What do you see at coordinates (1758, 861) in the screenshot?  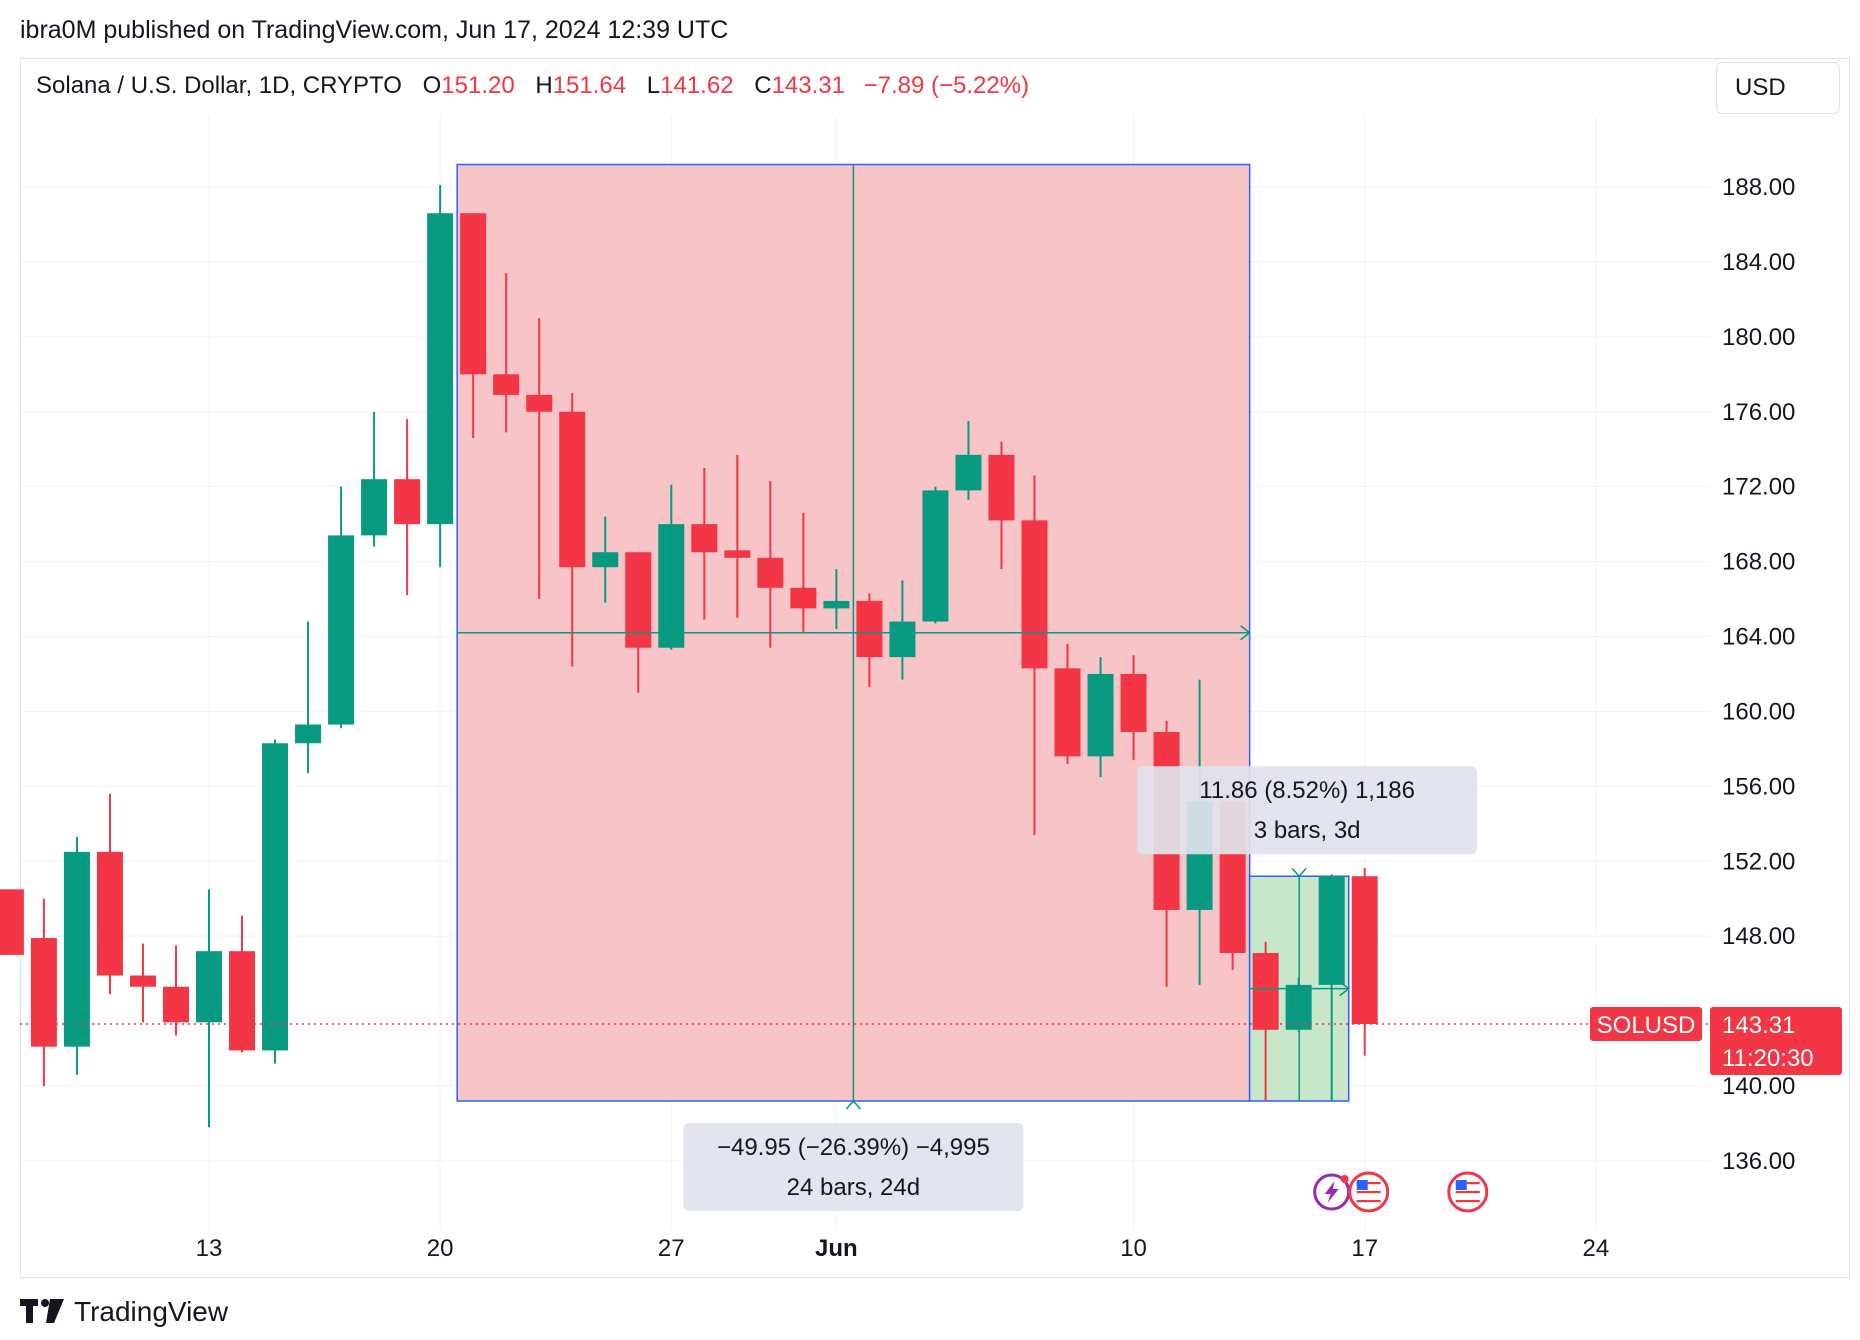 I see `y-tick-label: 152.00` at bounding box center [1758, 861].